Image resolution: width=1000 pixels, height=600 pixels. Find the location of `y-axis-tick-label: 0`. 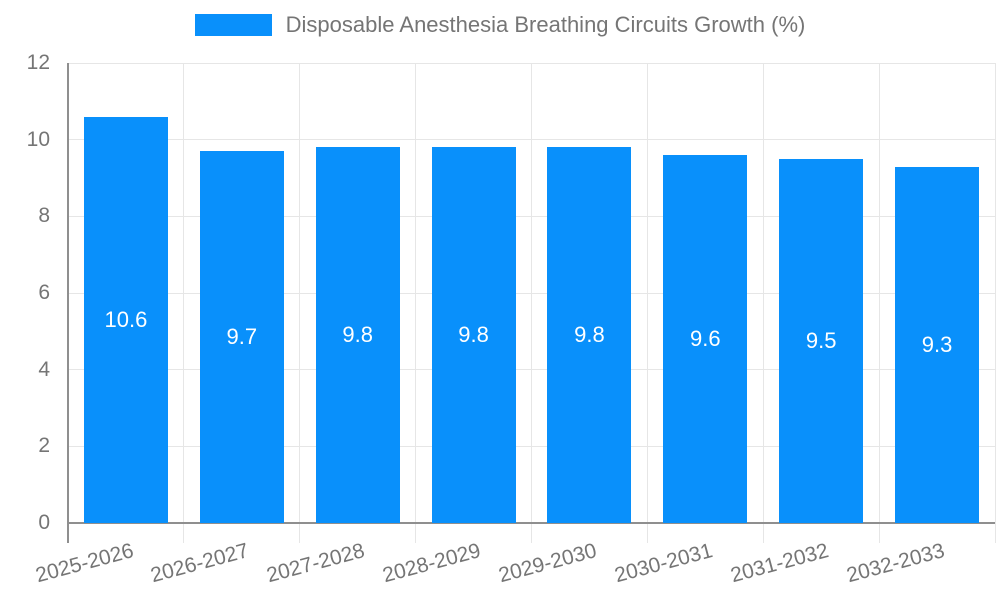

y-axis-tick-label: 0 is located at coordinates (44, 522).